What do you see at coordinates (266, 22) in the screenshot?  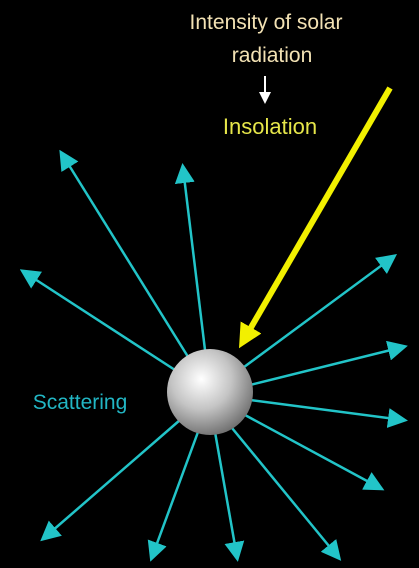 I see `intensity-line-1: Intensity of solar` at bounding box center [266, 22].